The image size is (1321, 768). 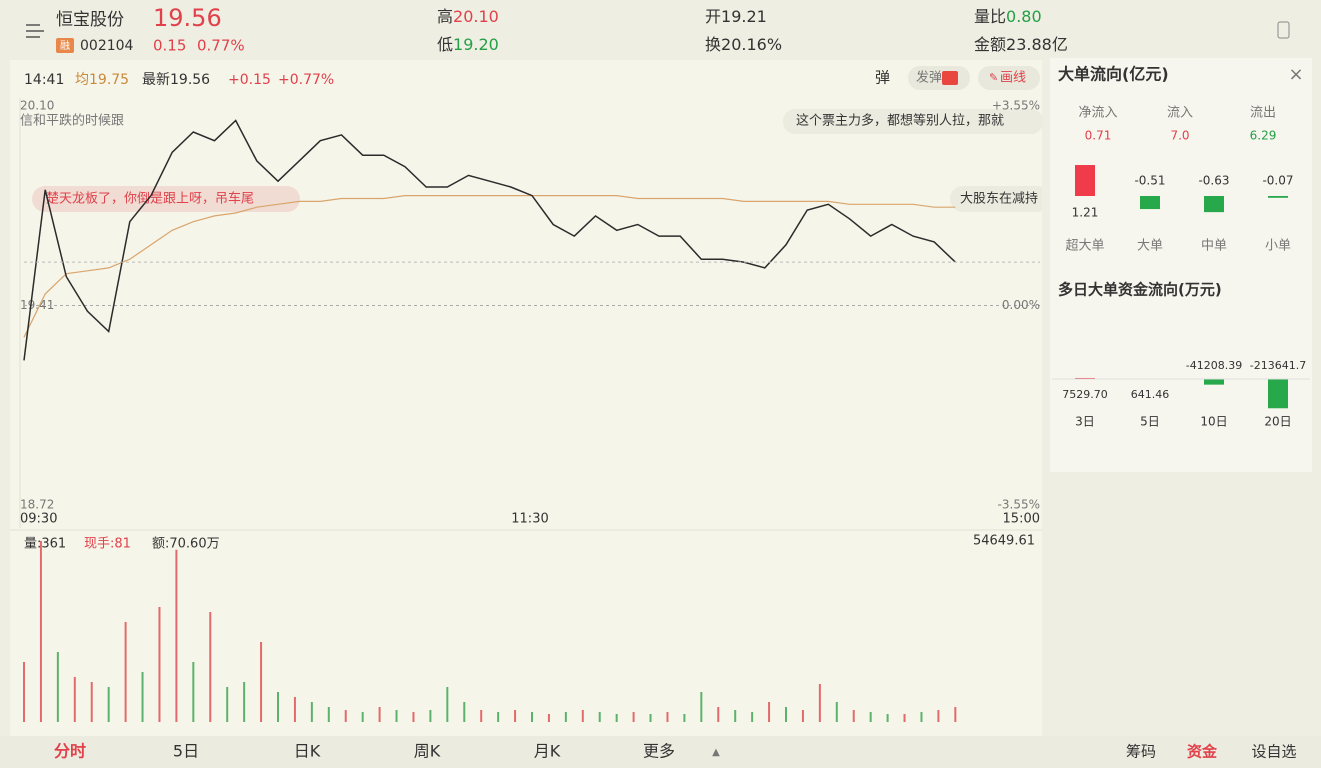 I want to click on latest-label: 最新, so click(x=156, y=80).